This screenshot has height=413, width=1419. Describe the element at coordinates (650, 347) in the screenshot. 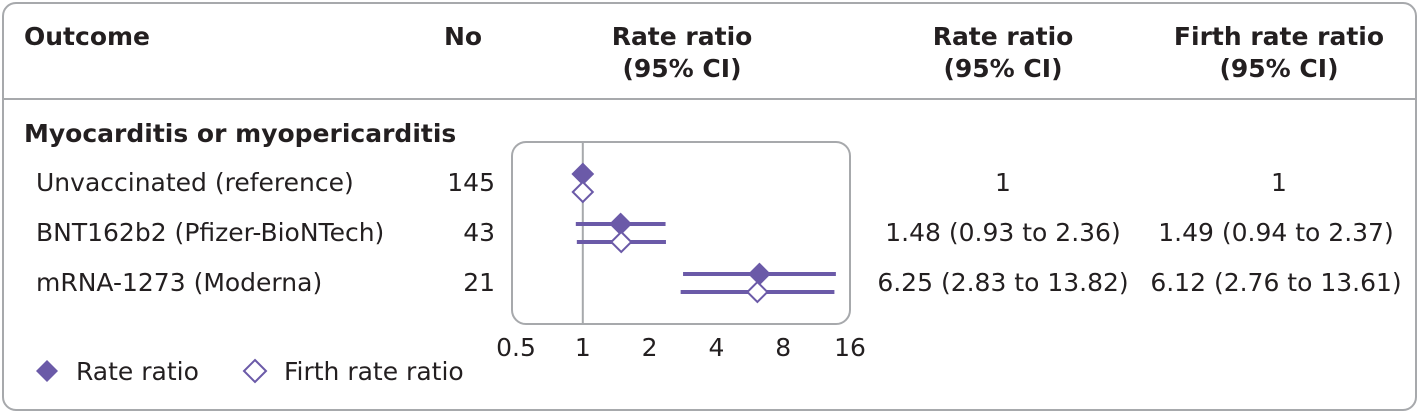

I see `x-tick-label: 2` at that location.